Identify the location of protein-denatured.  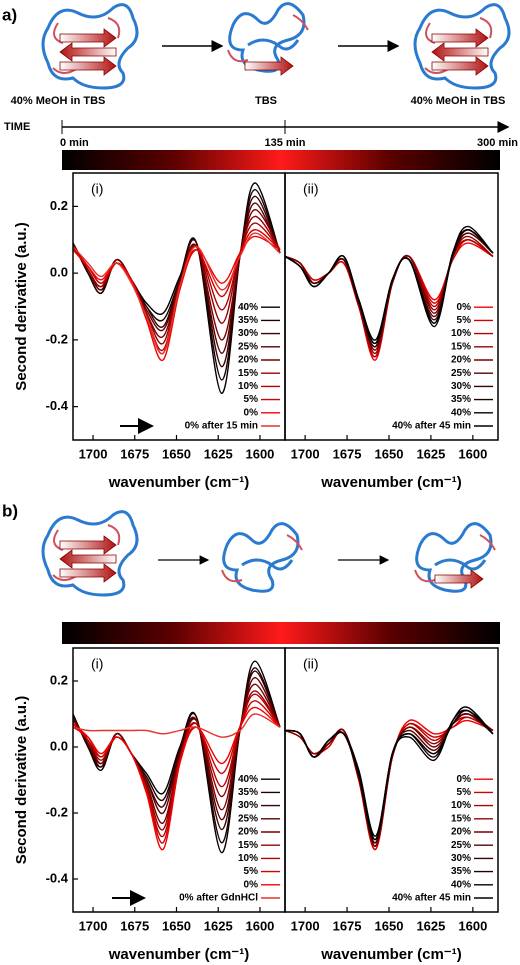
(262, 557).